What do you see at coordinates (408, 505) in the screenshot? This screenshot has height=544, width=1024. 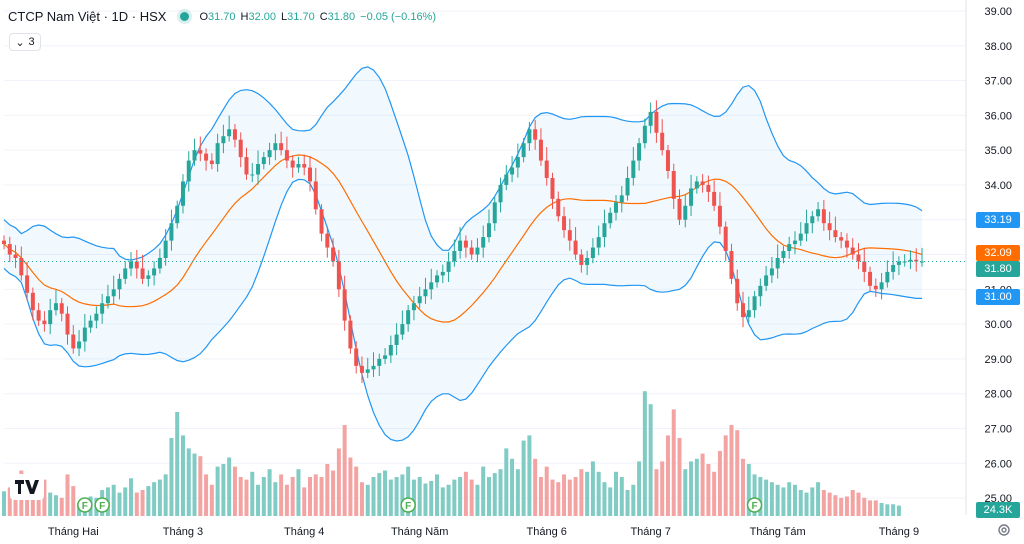 I see `dividend-event-marker` at bounding box center [408, 505].